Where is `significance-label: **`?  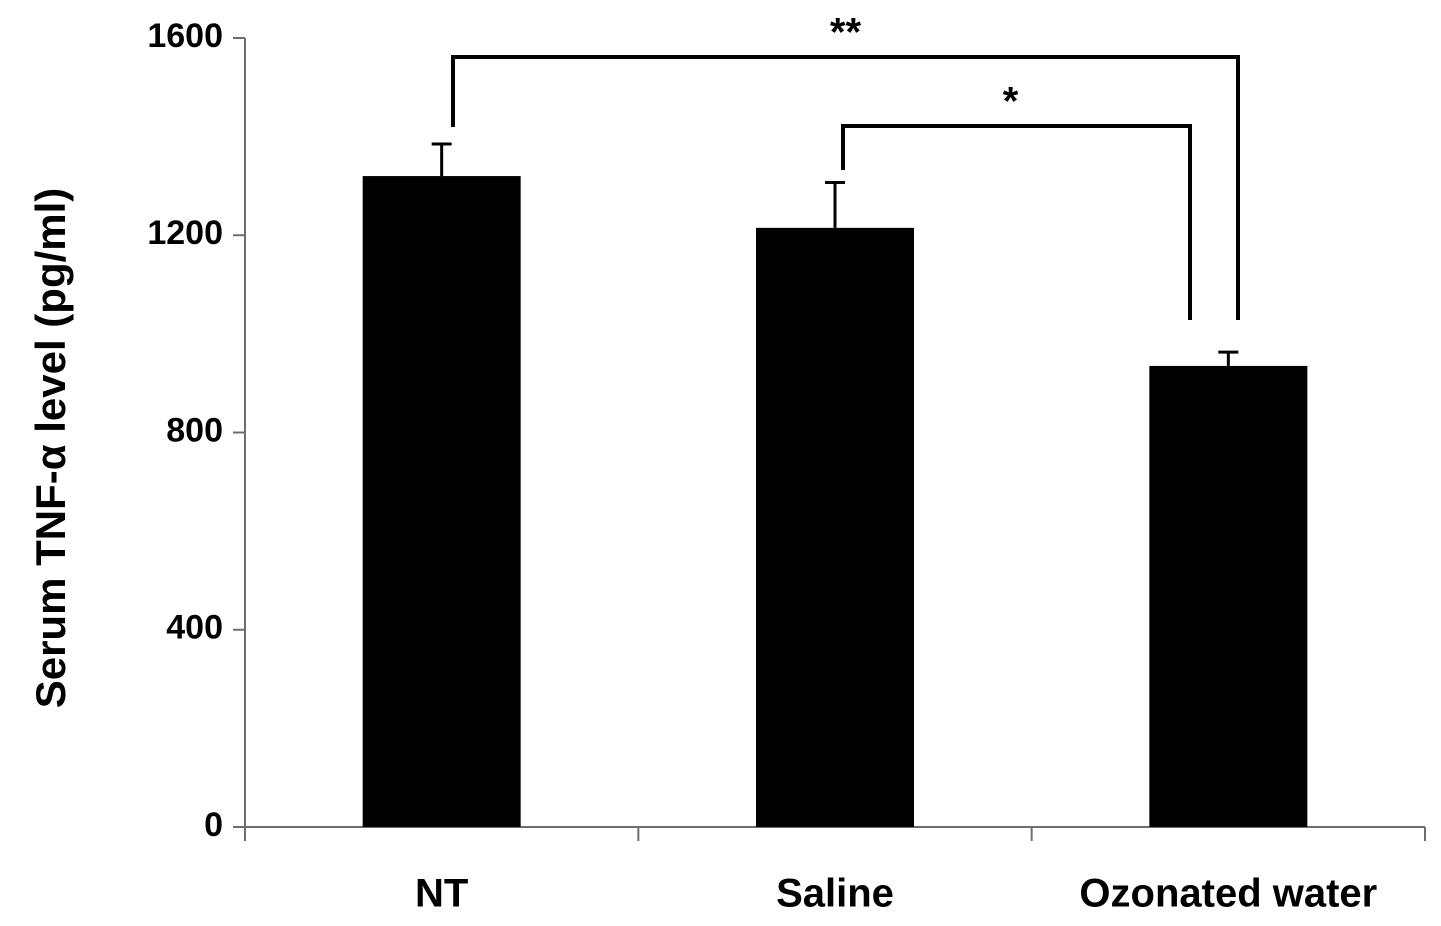
significance-label: ** is located at coordinates (846, 33).